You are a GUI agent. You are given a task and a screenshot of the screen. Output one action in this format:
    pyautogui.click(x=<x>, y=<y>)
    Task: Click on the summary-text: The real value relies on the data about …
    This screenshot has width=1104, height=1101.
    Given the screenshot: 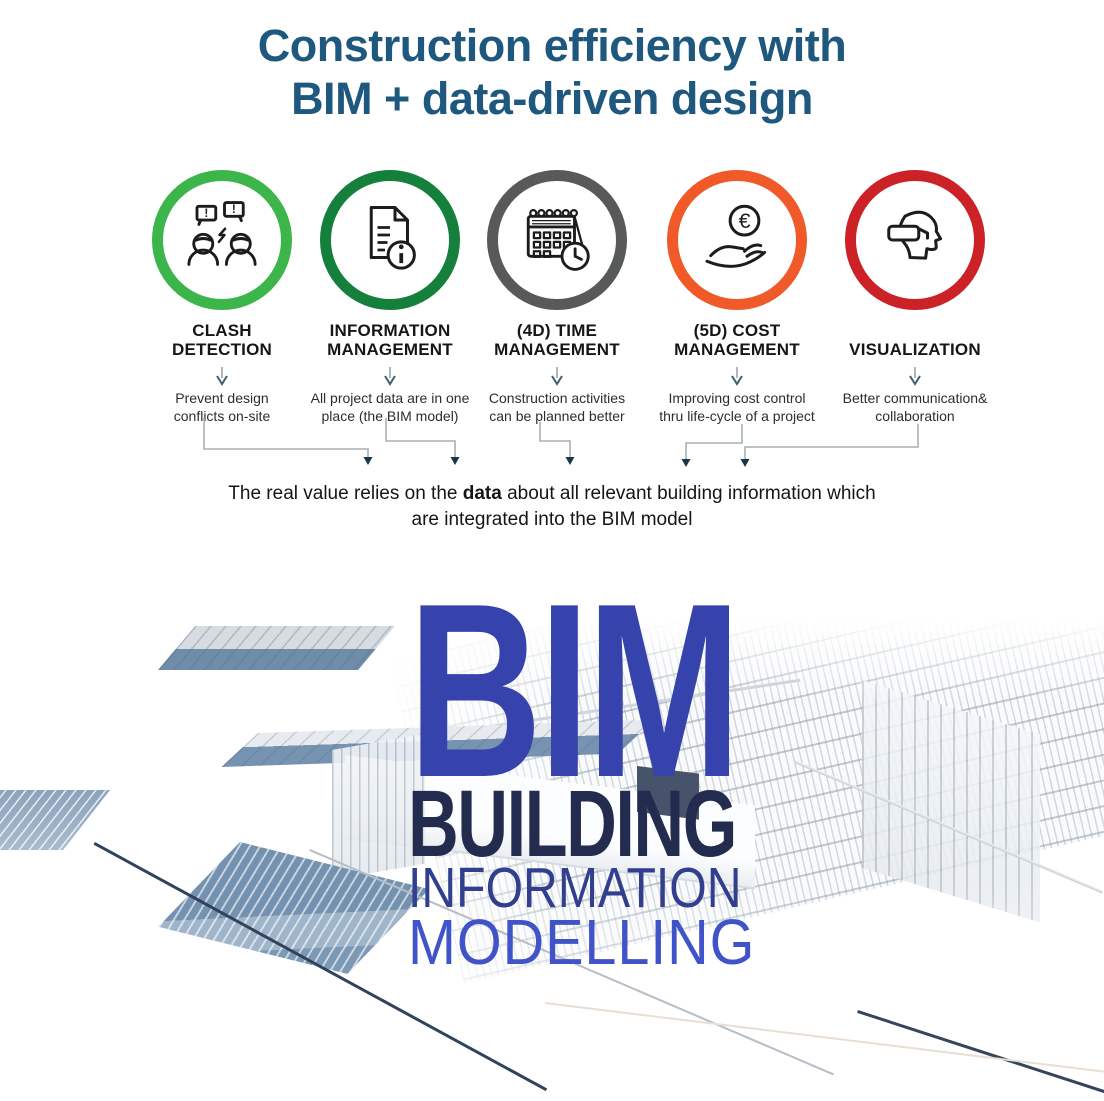 What is the action you would take?
    pyautogui.click(x=552, y=506)
    